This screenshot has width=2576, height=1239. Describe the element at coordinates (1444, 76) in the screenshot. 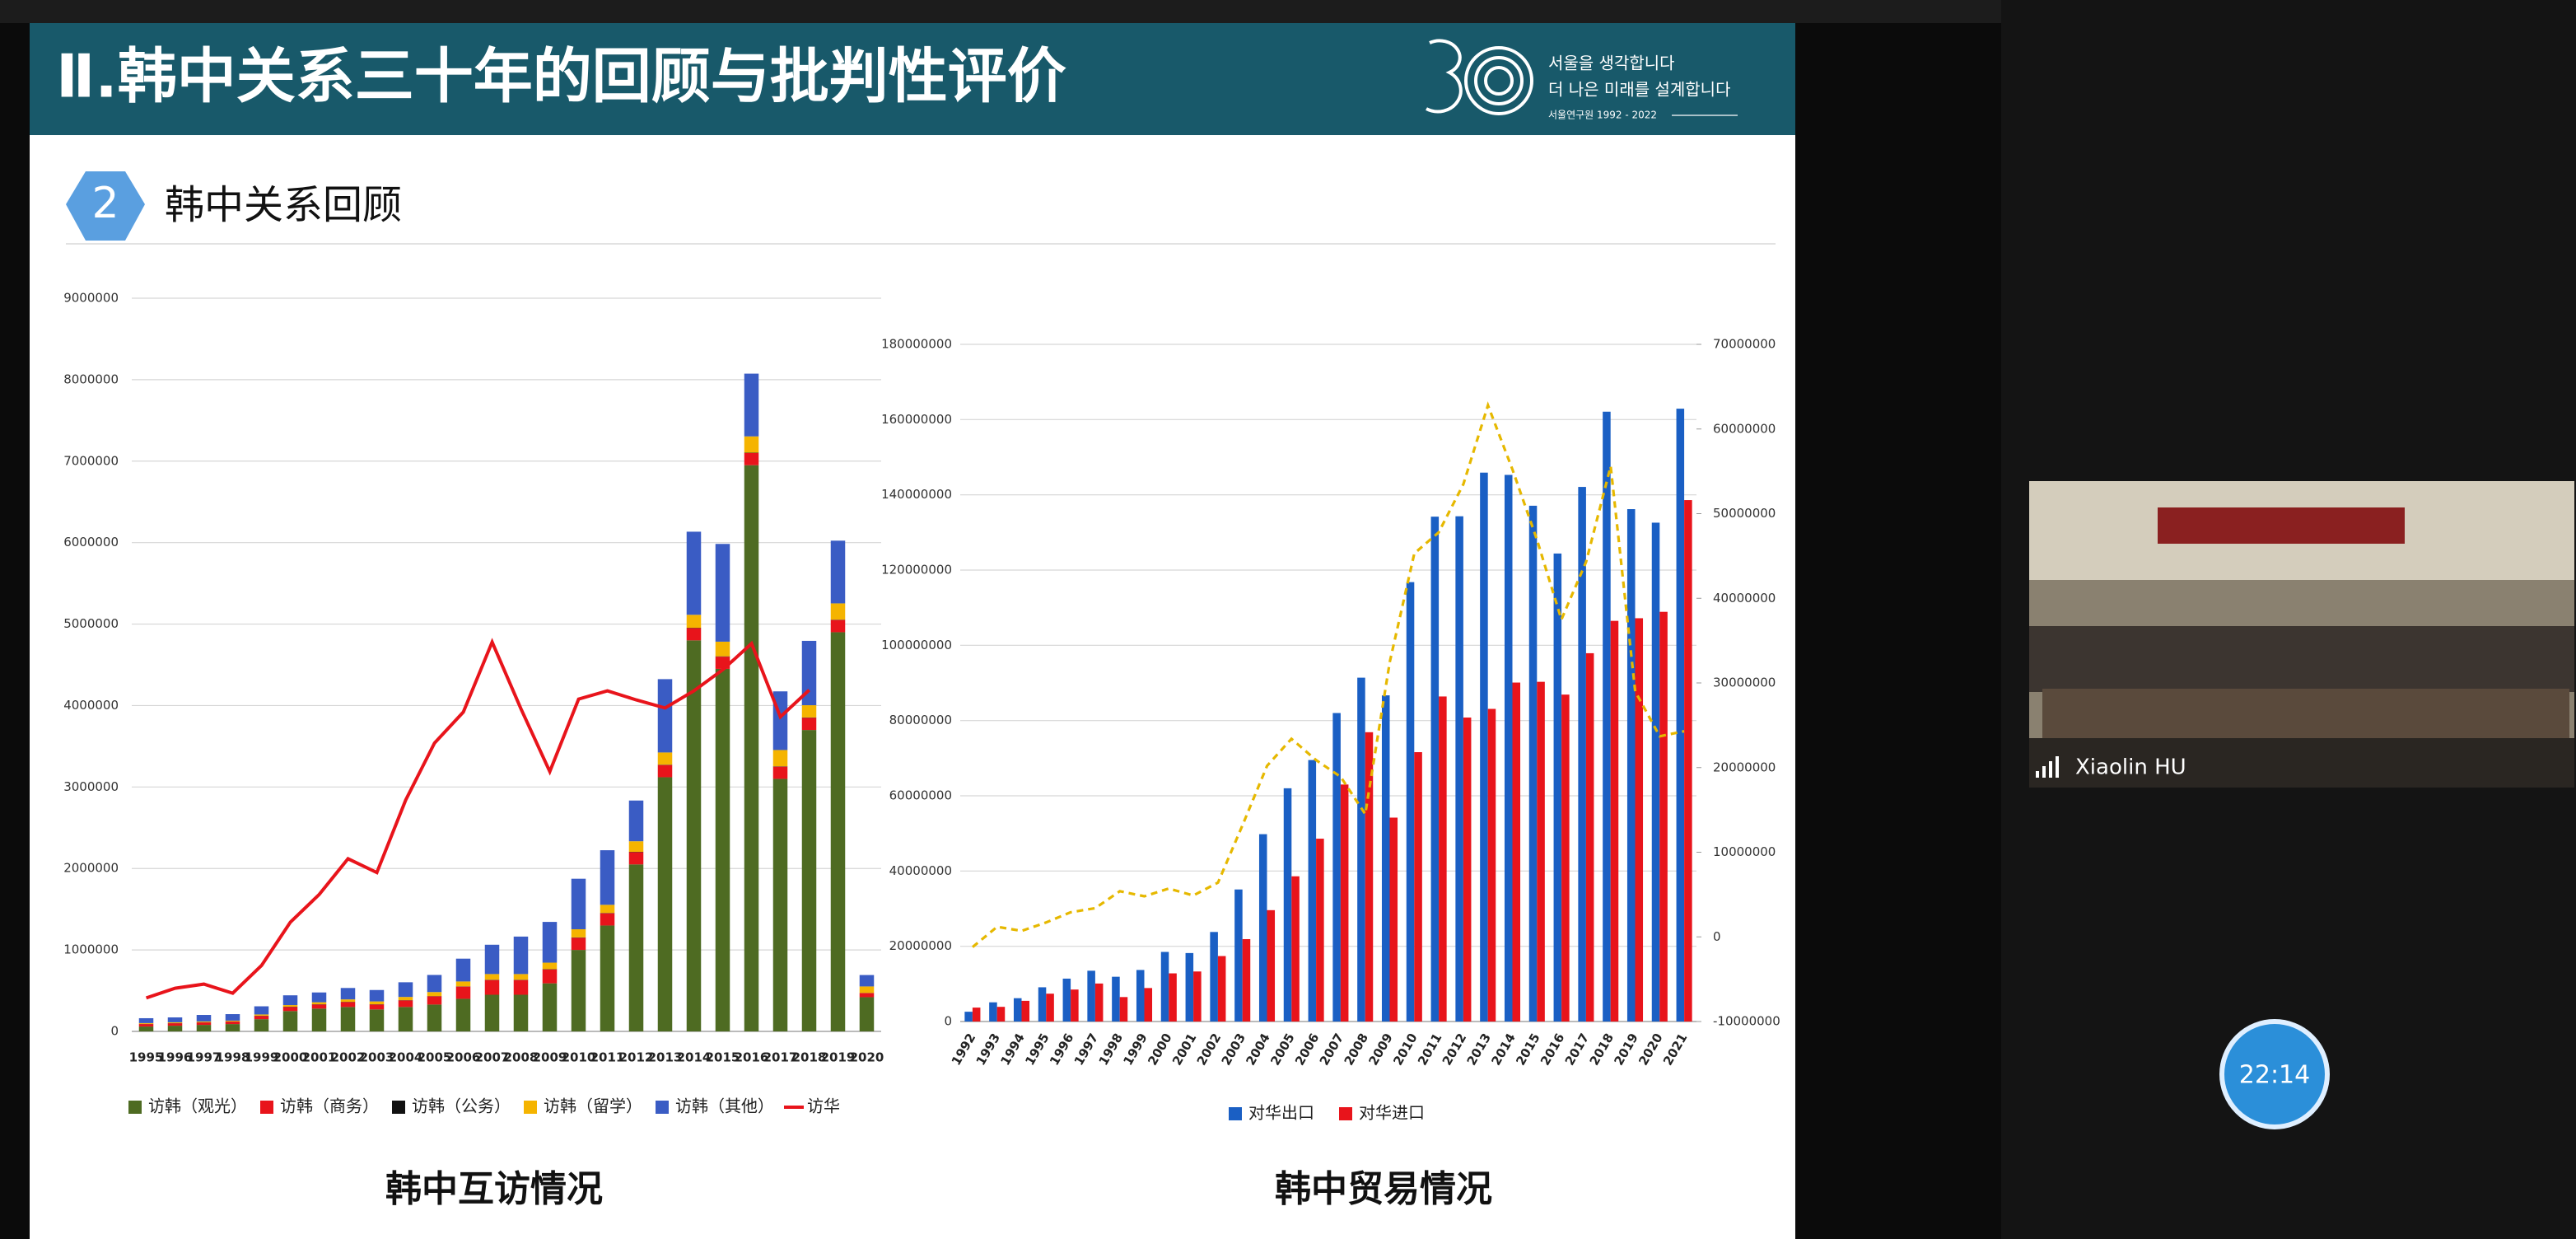

I see `logo-three` at that location.